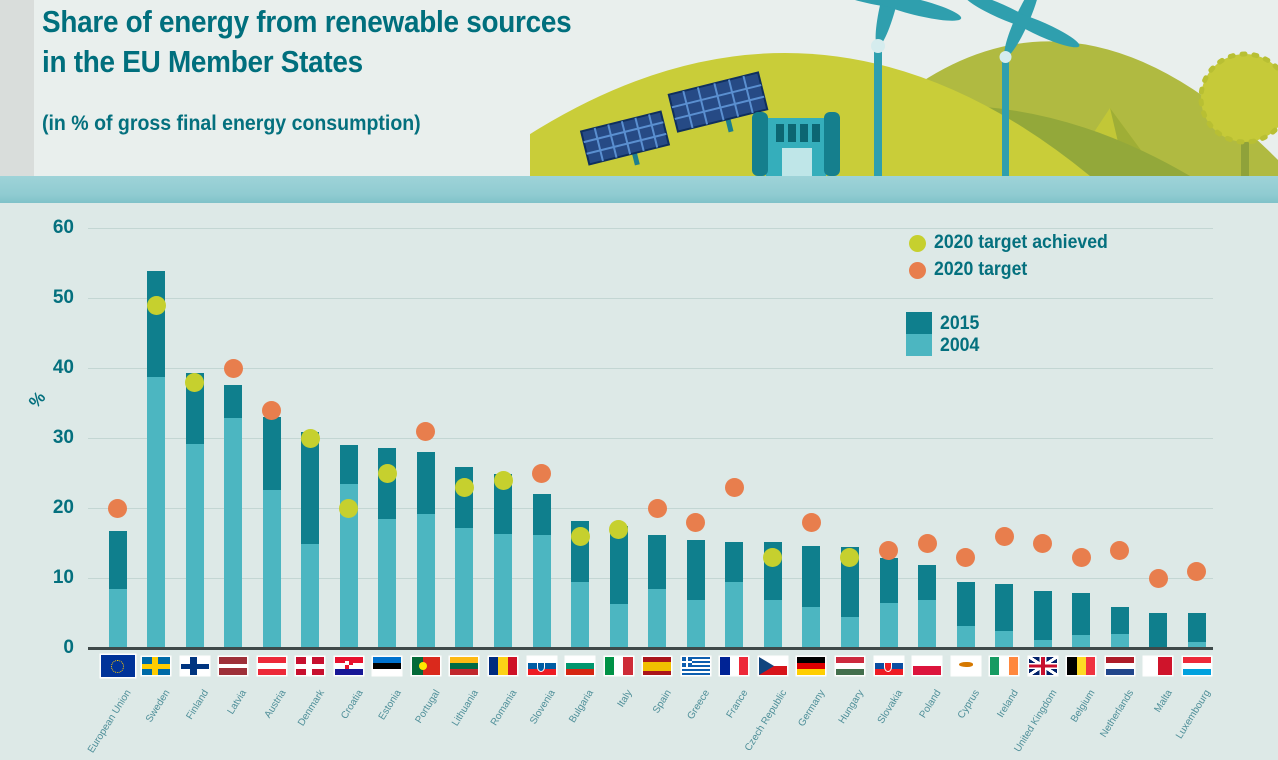 The height and width of the screenshot is (760, 1278). What do you see at coordinates (734, 614) in the screenshot?
I see `bar-2004-france` at bounding box center [734, 614].